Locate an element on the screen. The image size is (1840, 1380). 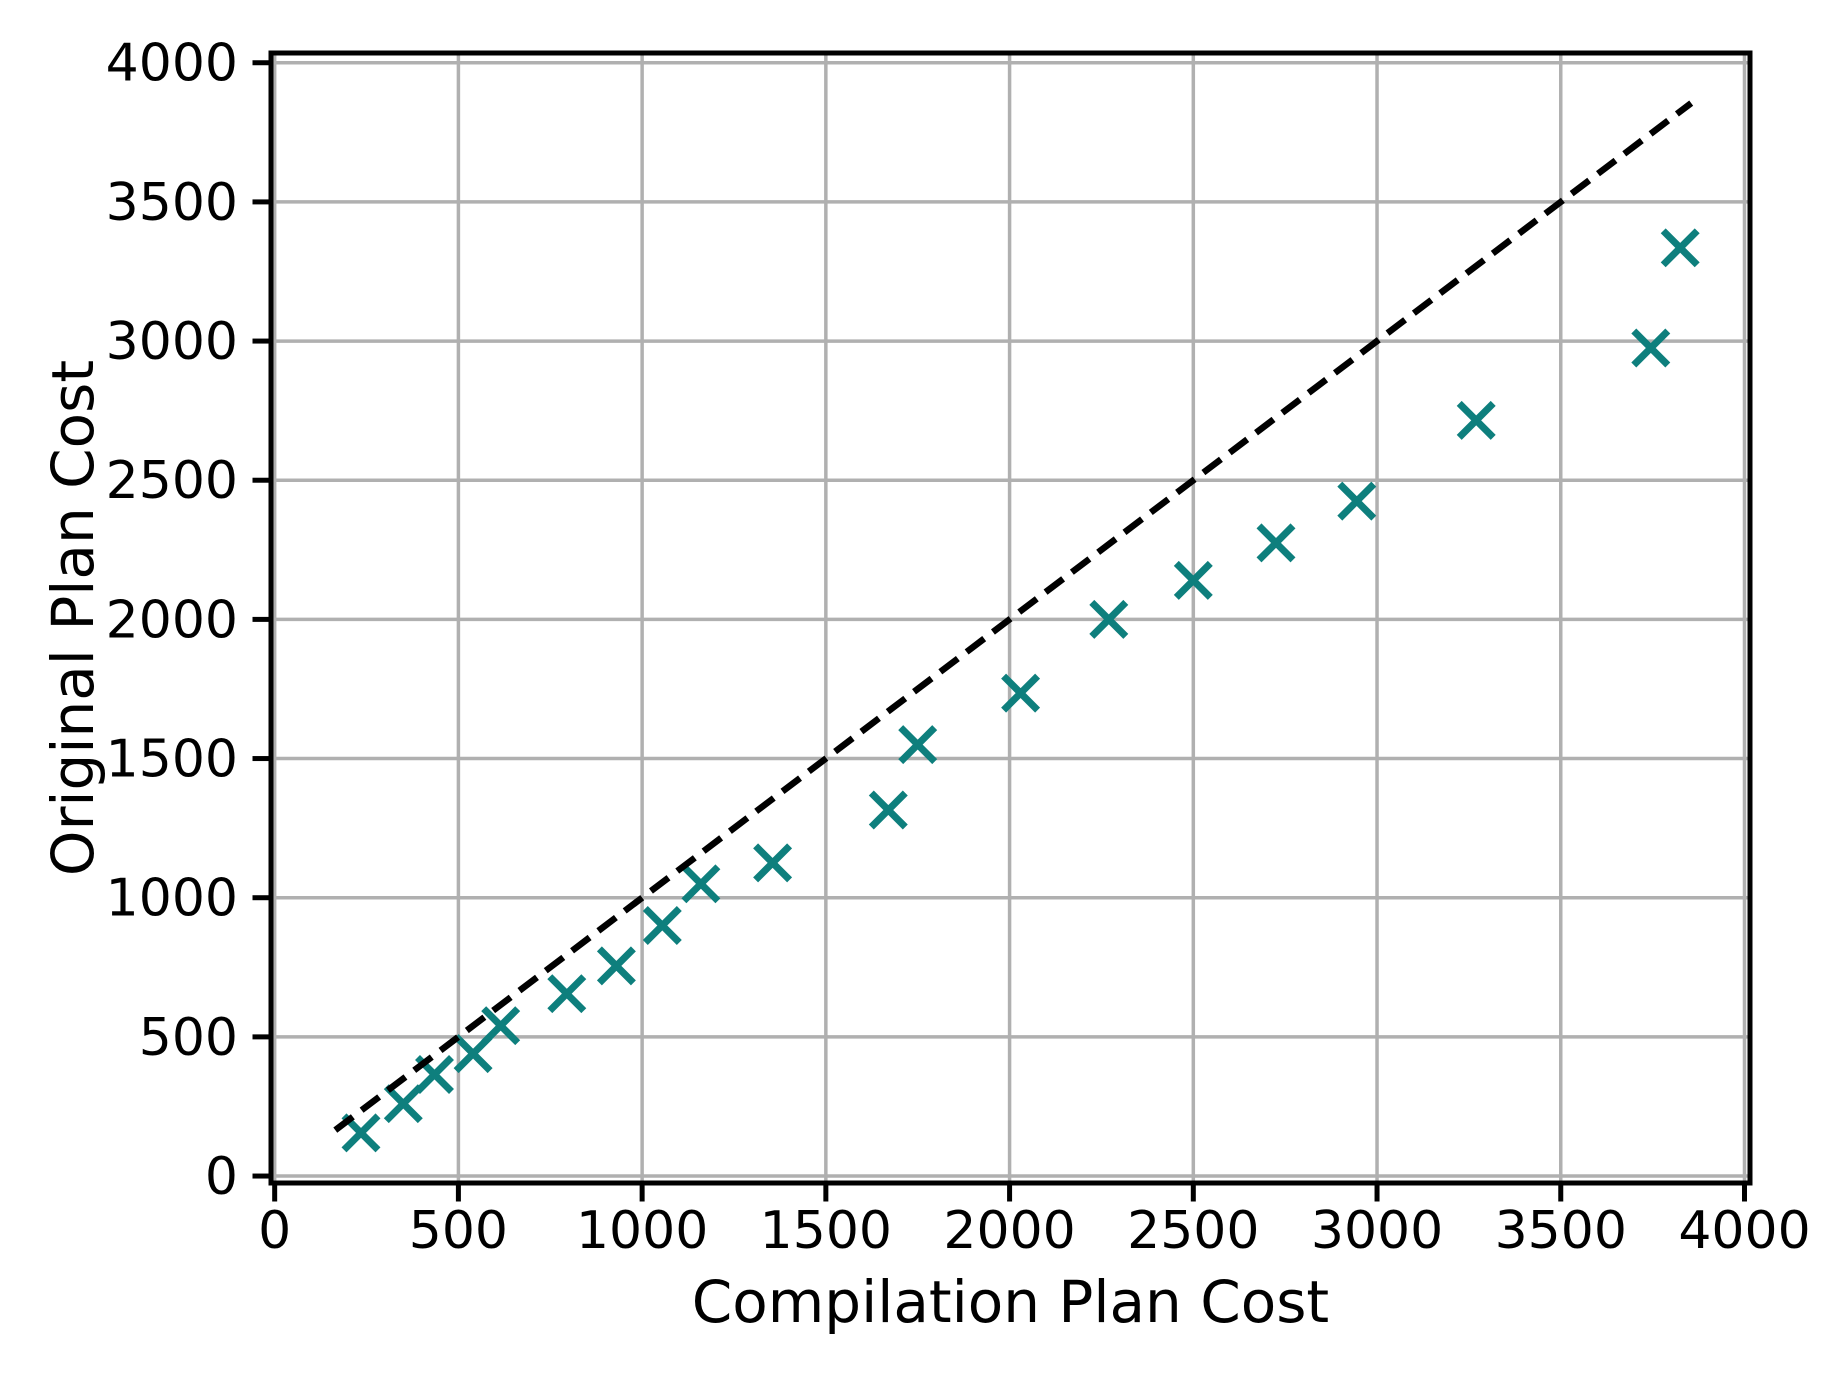
x-tick-label: 3500 is located at coordinates (1561, 1231).